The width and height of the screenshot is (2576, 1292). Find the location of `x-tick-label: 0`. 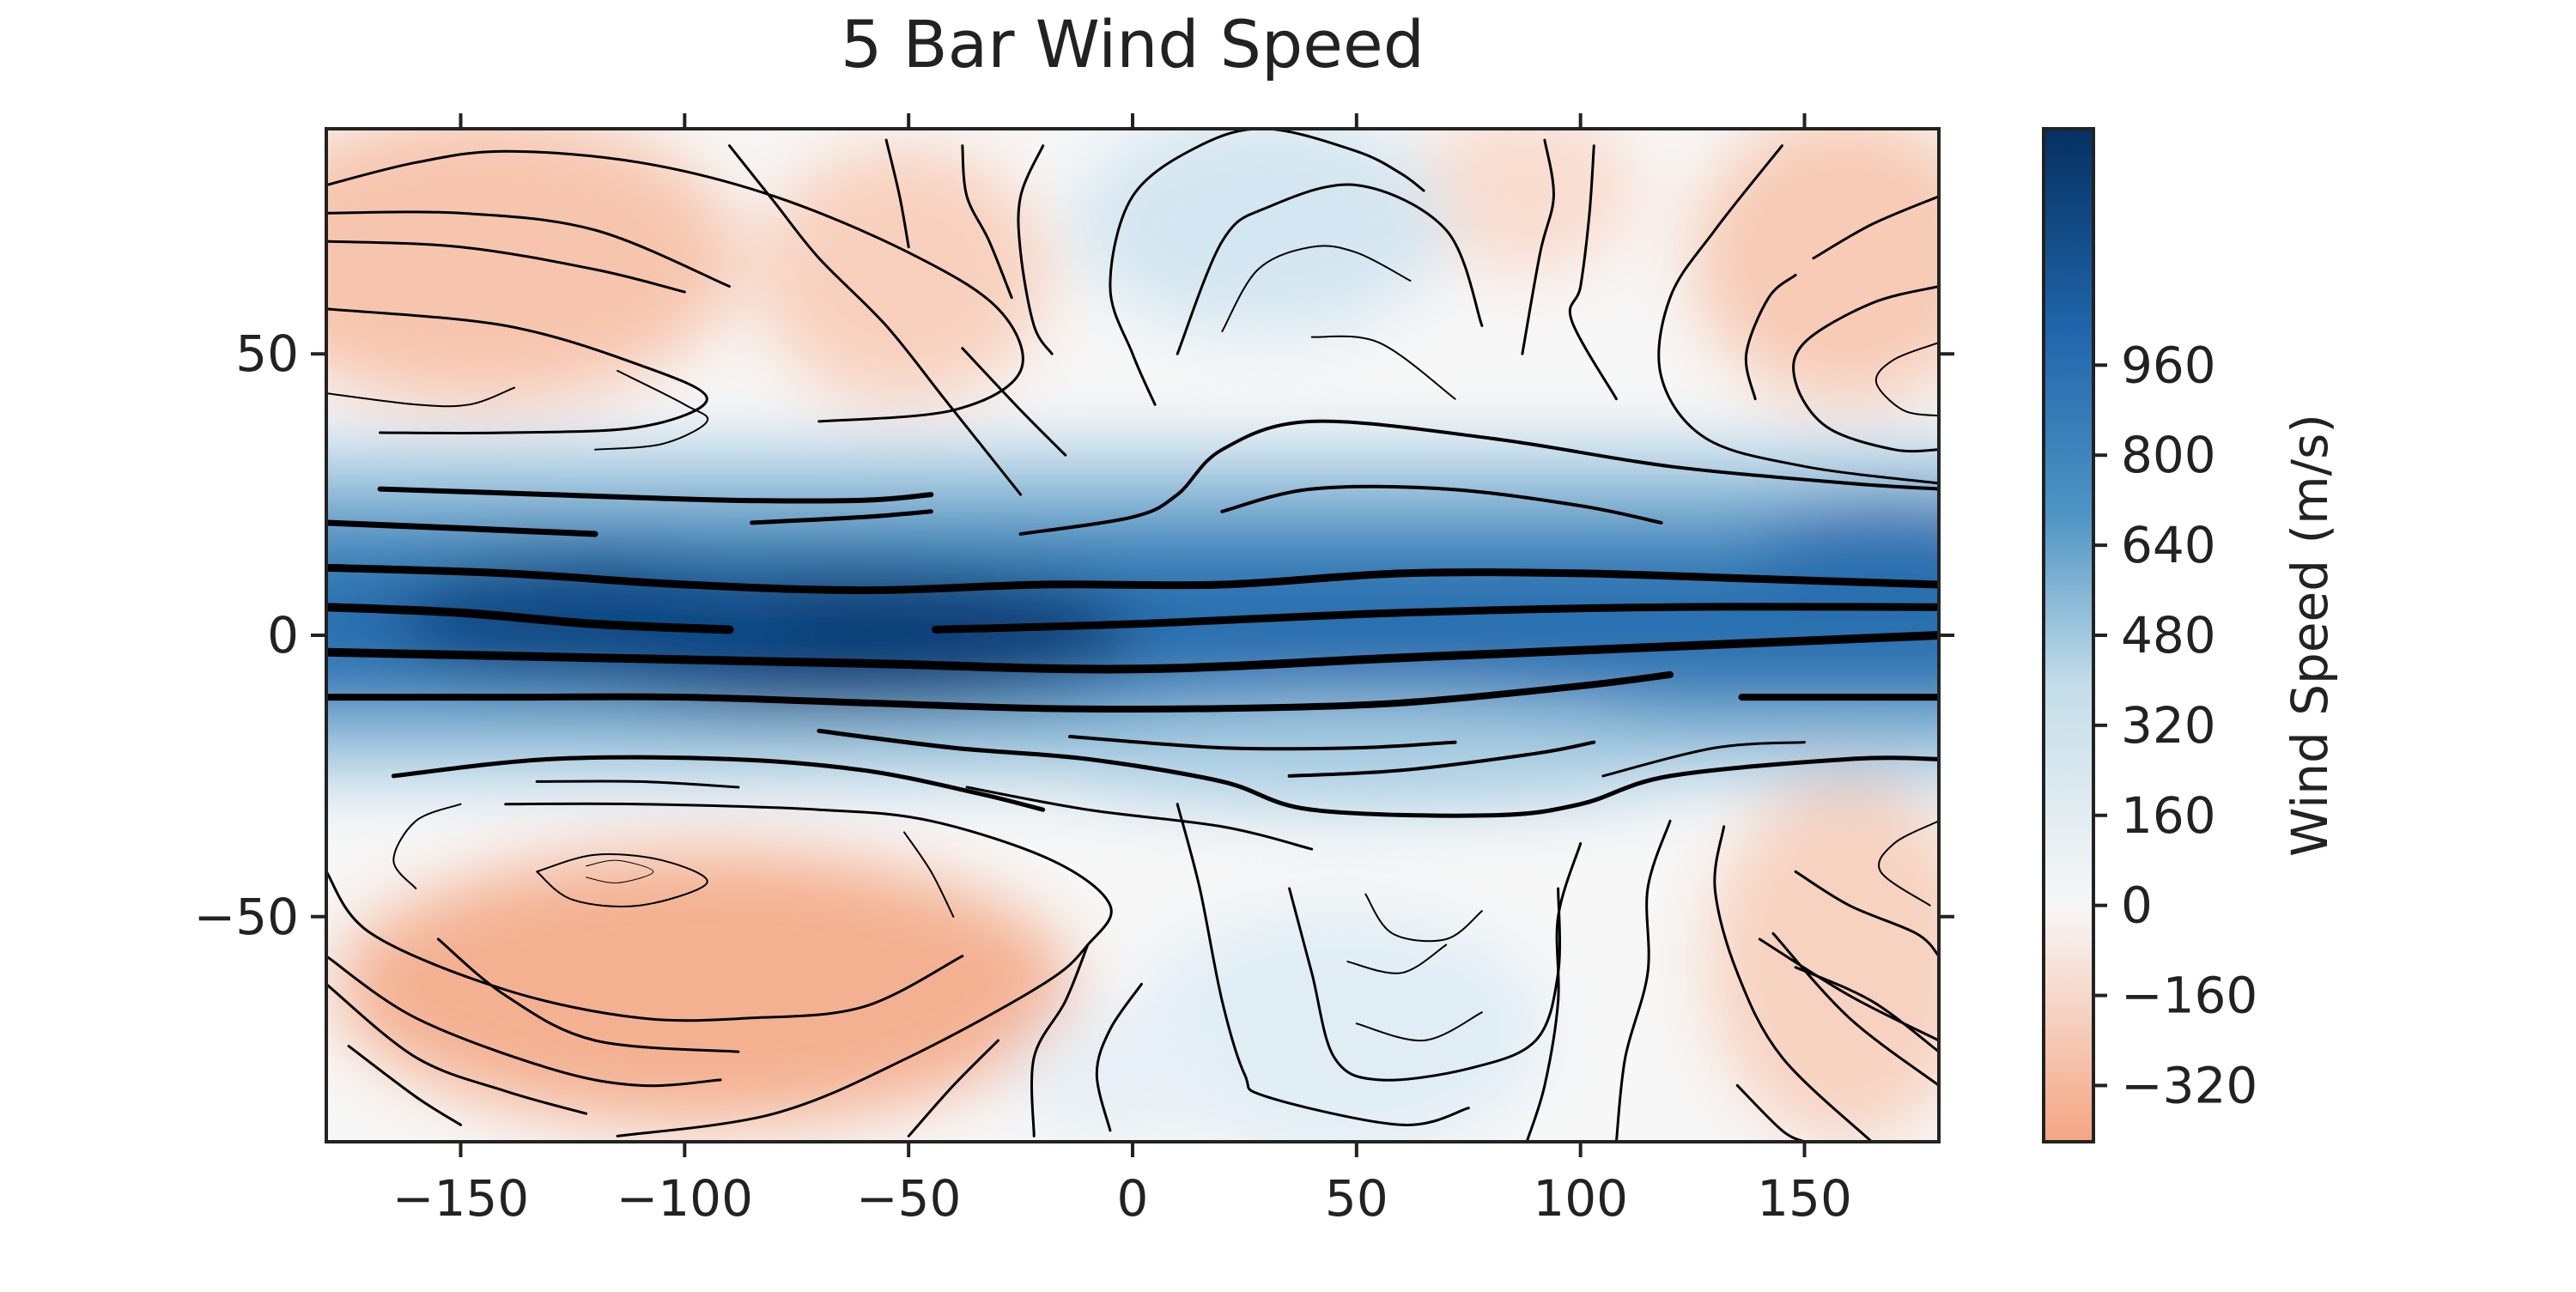

x-tick-label: 0 is located at coordinates (1133, 1198).